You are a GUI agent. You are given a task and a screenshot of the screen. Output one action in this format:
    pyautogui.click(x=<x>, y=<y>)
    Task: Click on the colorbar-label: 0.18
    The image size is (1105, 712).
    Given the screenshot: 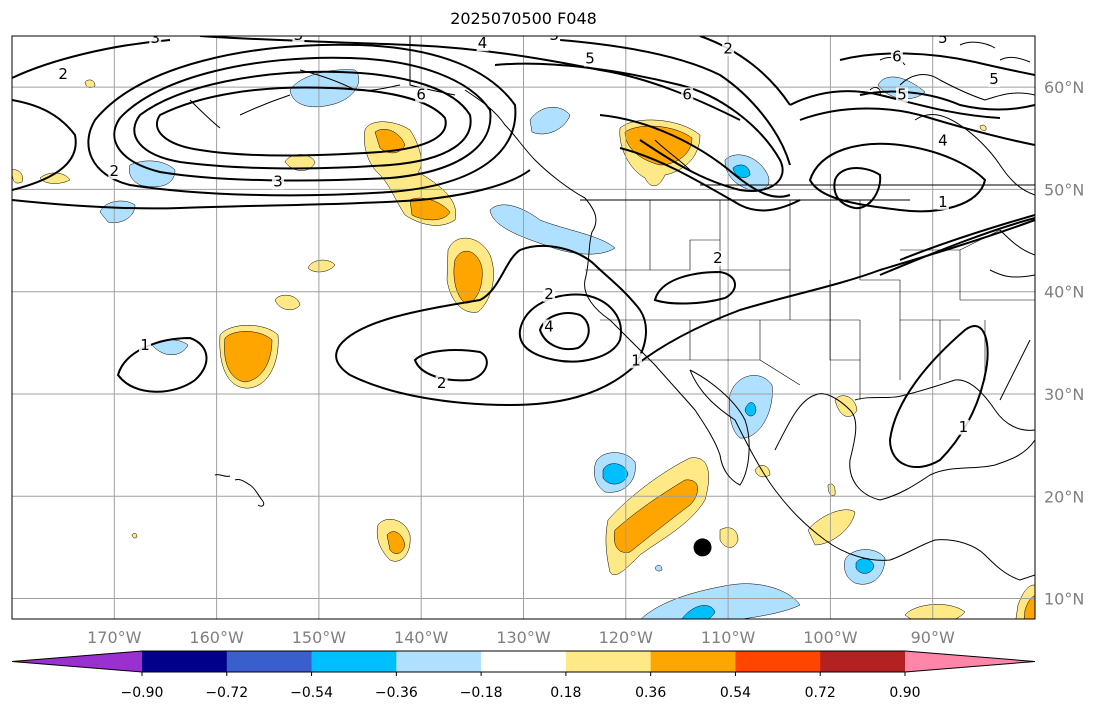 What is the action you would take?
    pyautogui.click(x=565, y=693)
    